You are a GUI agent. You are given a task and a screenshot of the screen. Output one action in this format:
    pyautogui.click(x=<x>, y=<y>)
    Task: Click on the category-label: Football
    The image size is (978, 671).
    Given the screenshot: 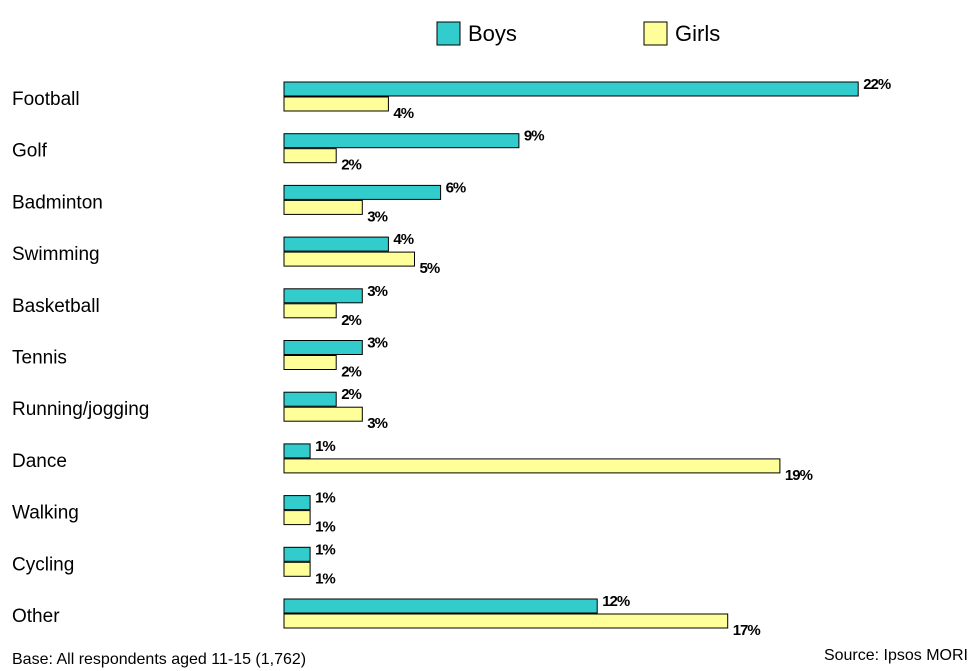 What is the action you would take?
    pyautogui.click(x=46, y=99)
    